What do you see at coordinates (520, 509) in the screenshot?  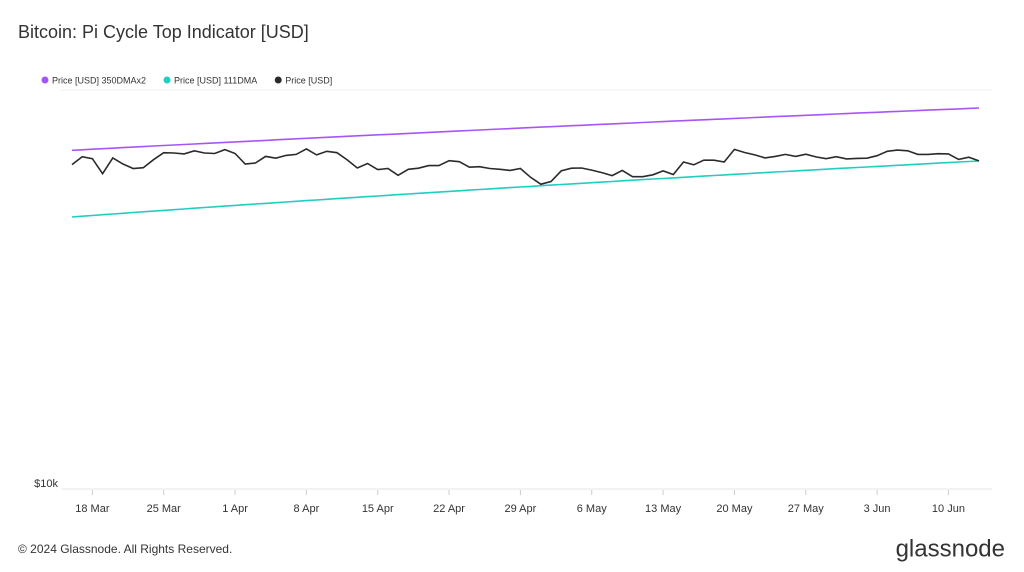 I see `x-tick-label: 29 Apr` at bounding box center [520, 509].